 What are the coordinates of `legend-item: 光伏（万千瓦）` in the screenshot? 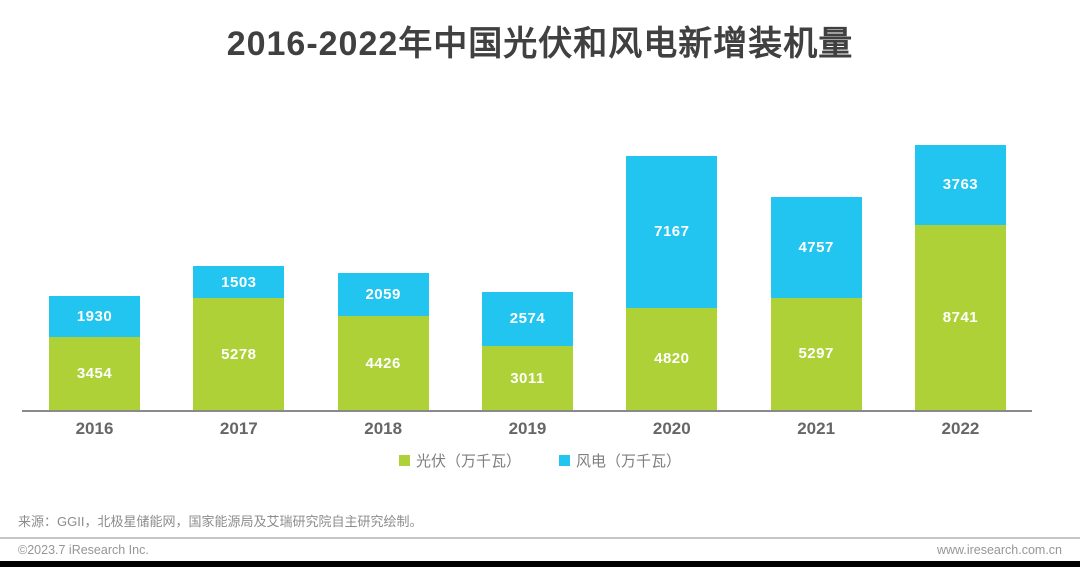 It's located at (459, 460).